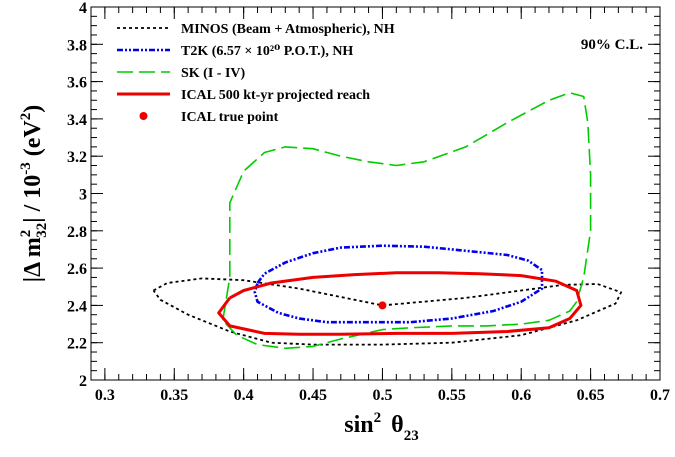 The width and height of the screenshot is (675, 457). I want to click on y-tick-label: 3, so click(83, 195).